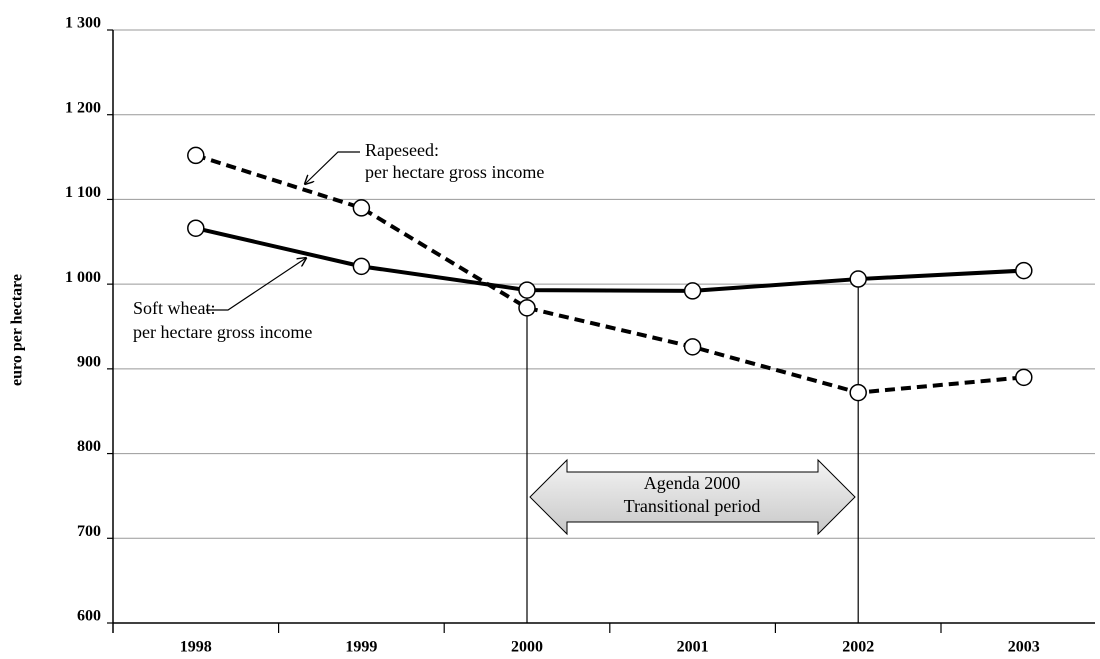 The image size is (1100, 659). Describe the element at coordinates (361, 647) in the screenshot. I see `x-tick-label: 1999` at that location.